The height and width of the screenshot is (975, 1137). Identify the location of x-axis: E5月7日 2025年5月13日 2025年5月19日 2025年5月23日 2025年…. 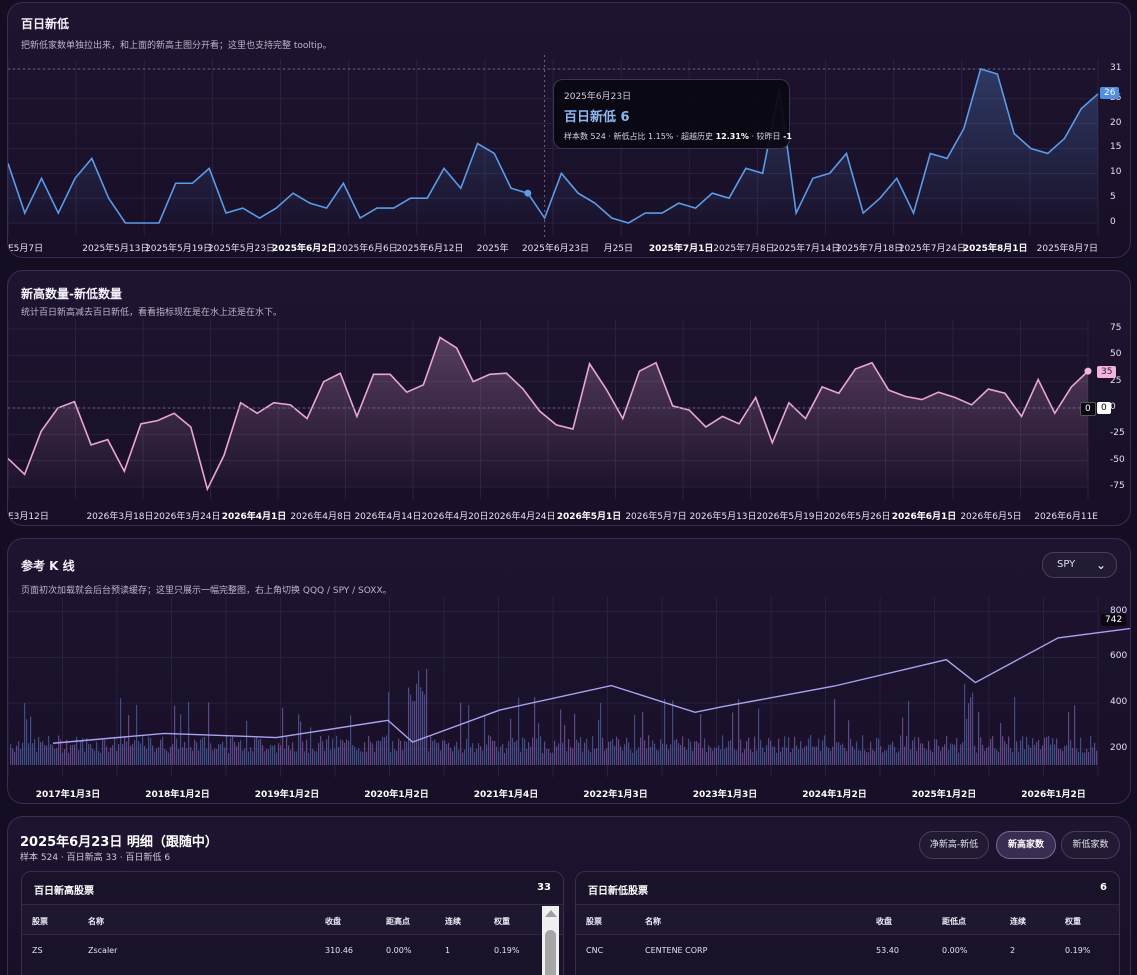
(553, 248).